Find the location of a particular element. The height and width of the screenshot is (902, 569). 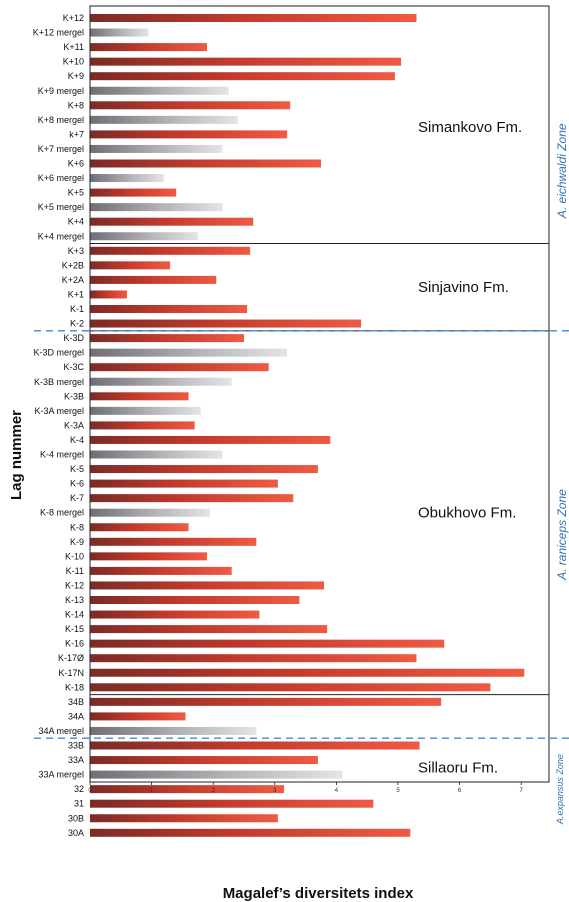

bar-33b is located at coordinates (255, 745).